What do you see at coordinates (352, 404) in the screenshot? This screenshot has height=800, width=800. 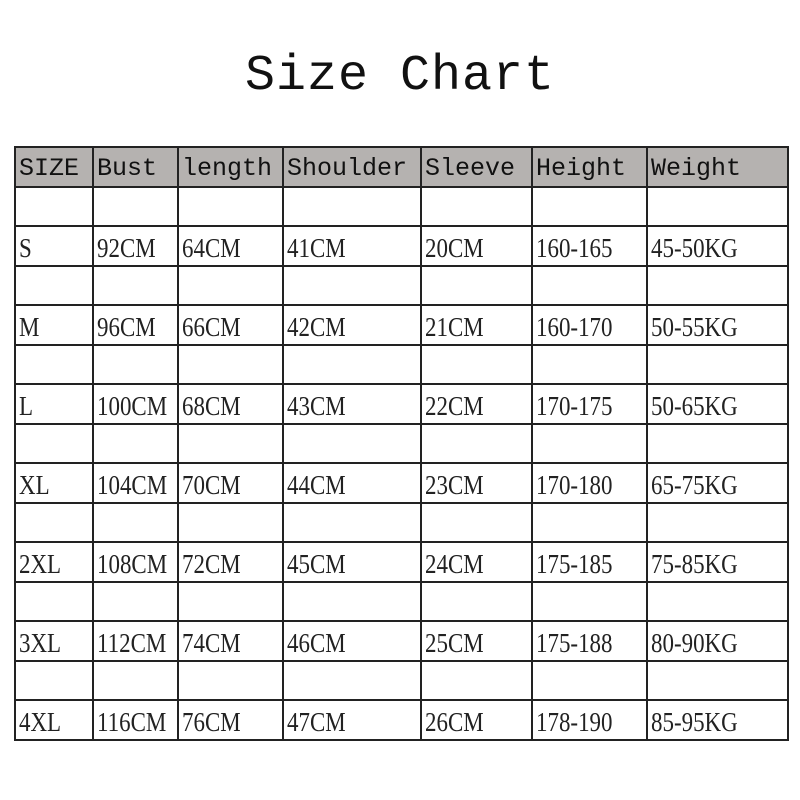 I see `table-cell: 43CM` at bounding box center [352, 404].